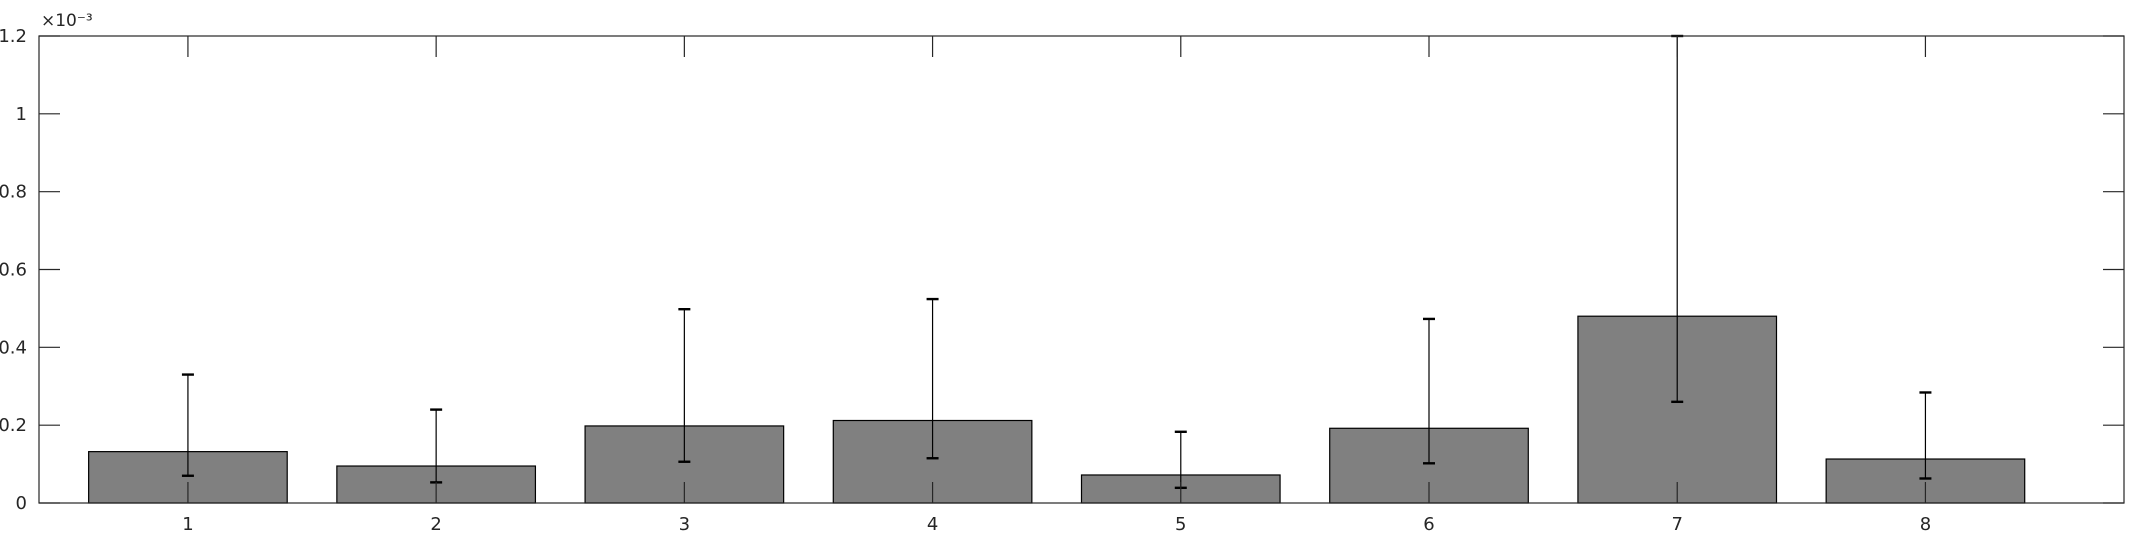 The height and width of the screenshot is (533, 2133). Describe the element at coordinates (67, 21) in the screenshot. I see `y-exponent-label: ×10⁻³` at that location.